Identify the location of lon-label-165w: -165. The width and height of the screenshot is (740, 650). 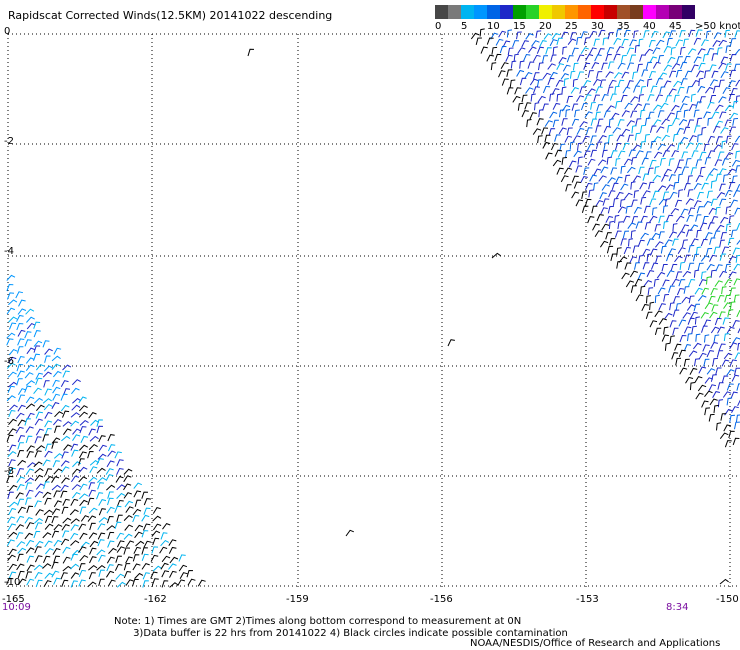
(13, 599).